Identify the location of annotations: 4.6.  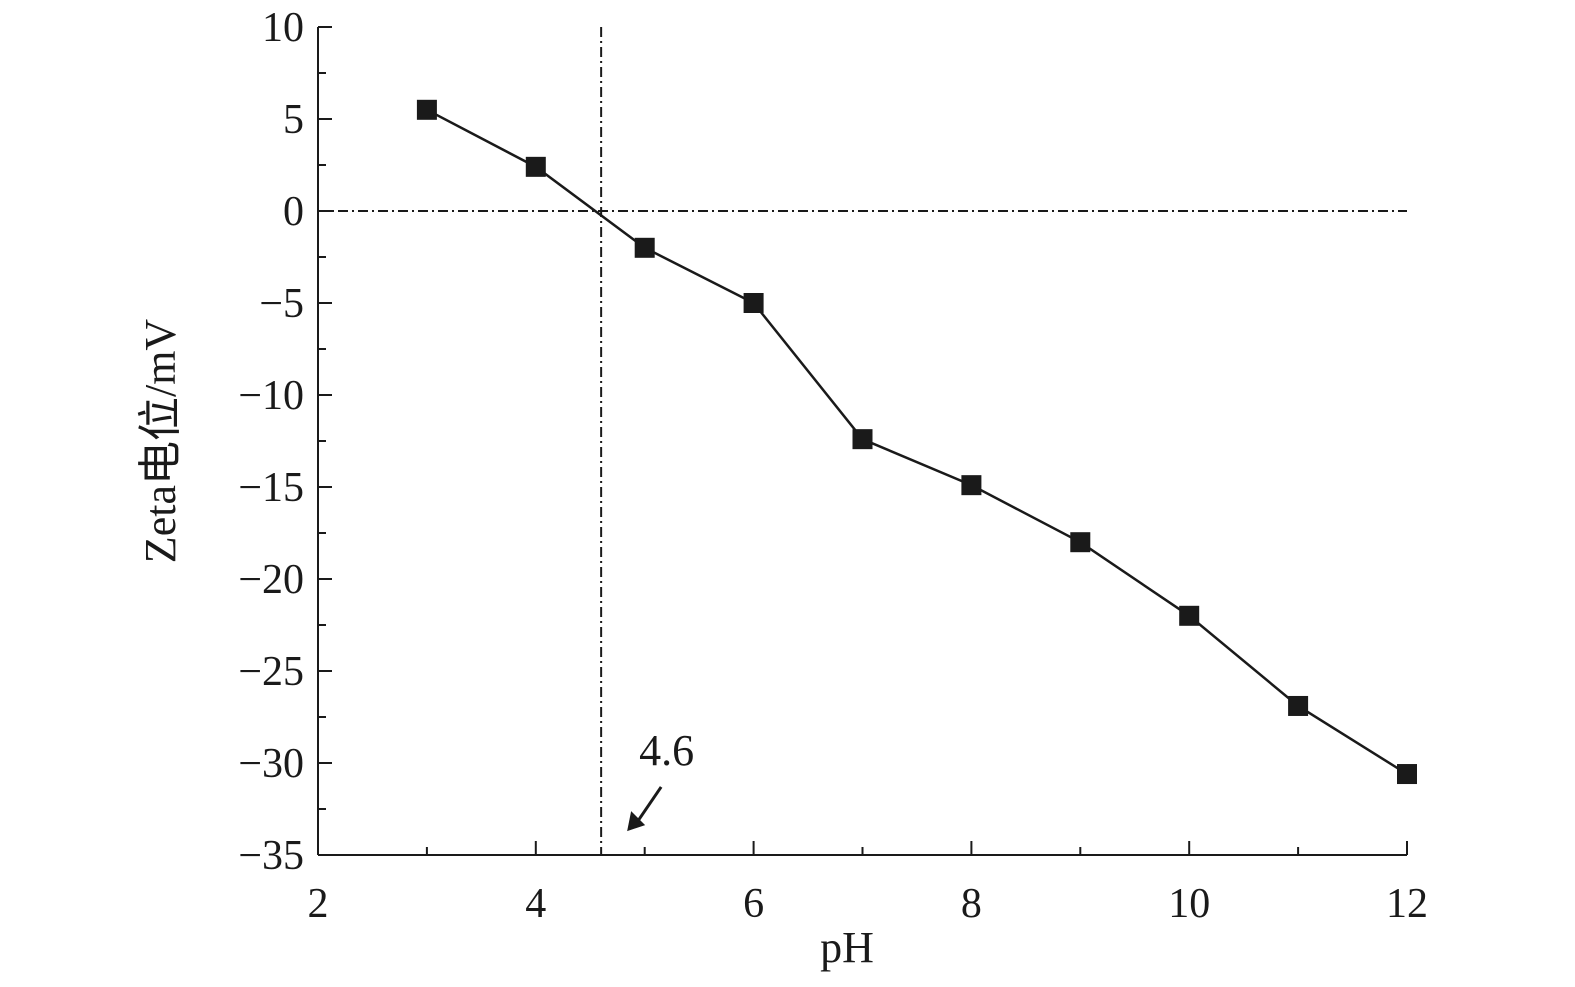
(660, 779).